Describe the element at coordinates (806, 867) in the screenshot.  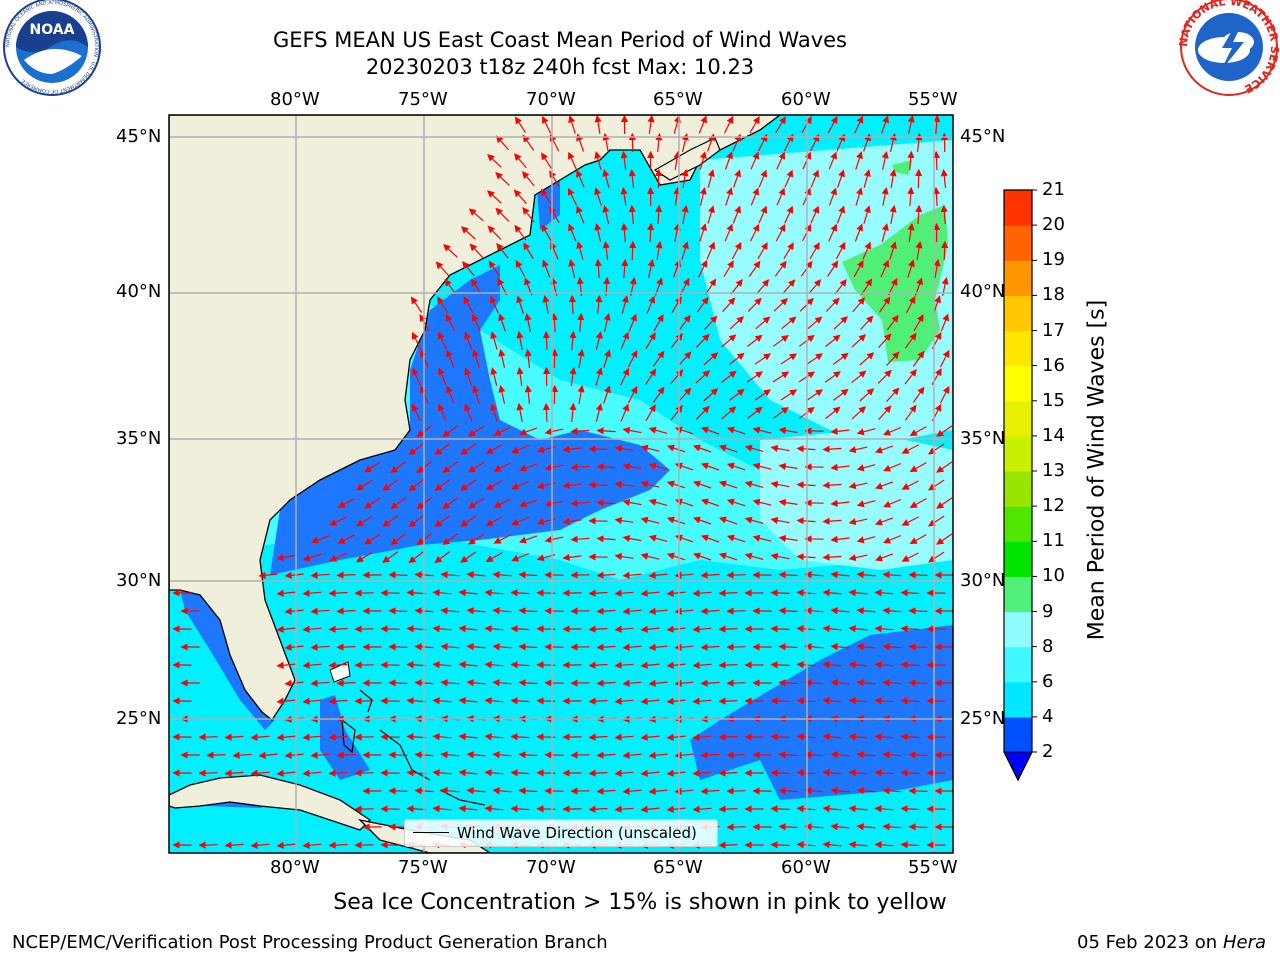
I see `lon-label-bottom: 60°W` at that location.